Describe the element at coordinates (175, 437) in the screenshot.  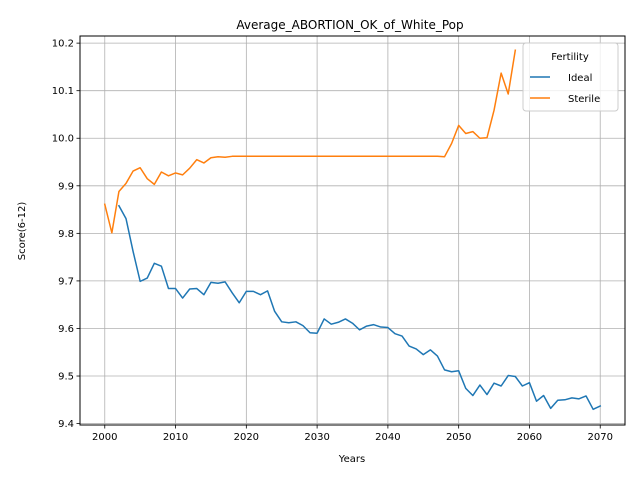
I see `x-tick-label: 2010` at that location.